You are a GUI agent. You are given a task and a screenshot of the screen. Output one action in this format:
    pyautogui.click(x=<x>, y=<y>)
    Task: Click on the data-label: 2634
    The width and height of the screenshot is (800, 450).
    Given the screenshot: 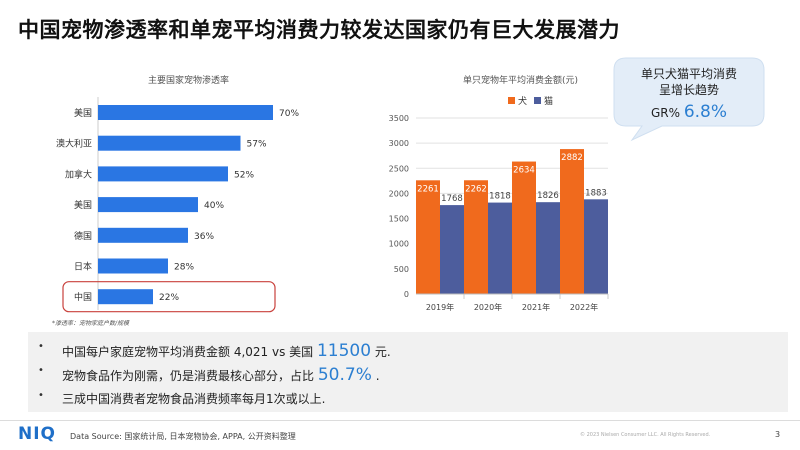 What is the action you would take?
    pyautogui.click(x=524, y=171)
    